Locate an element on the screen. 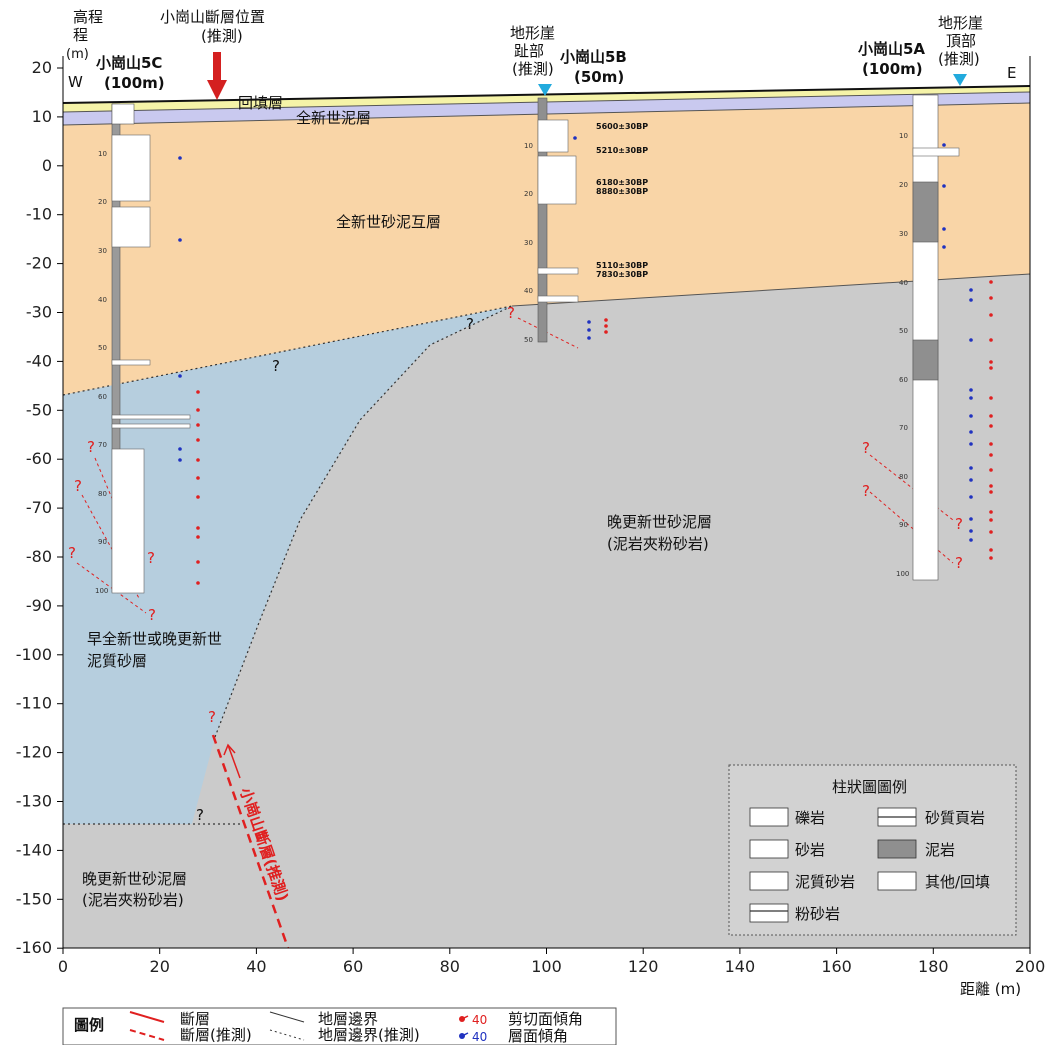 This screenshot has width=1053, height=1049. column-legend-title: 柱狀圖圖例 is located at coordinates (869, 787).